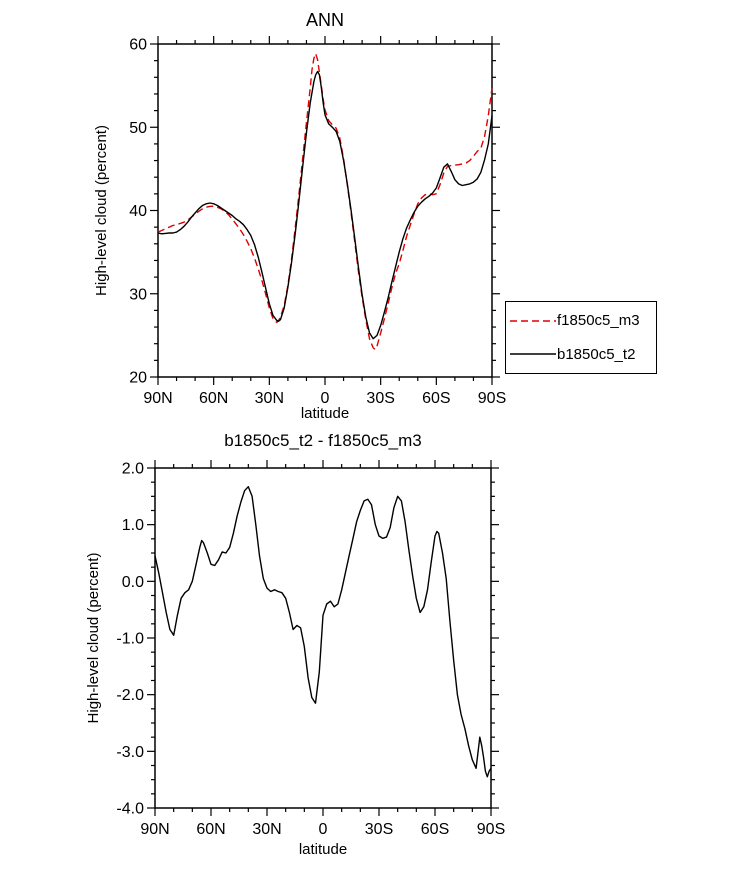 The height and width of the screenshot is (869, 733). Describe the element at coordinates (596, 354) in the screenshot. I see `legend-label: b1850c5_t2` at that location.